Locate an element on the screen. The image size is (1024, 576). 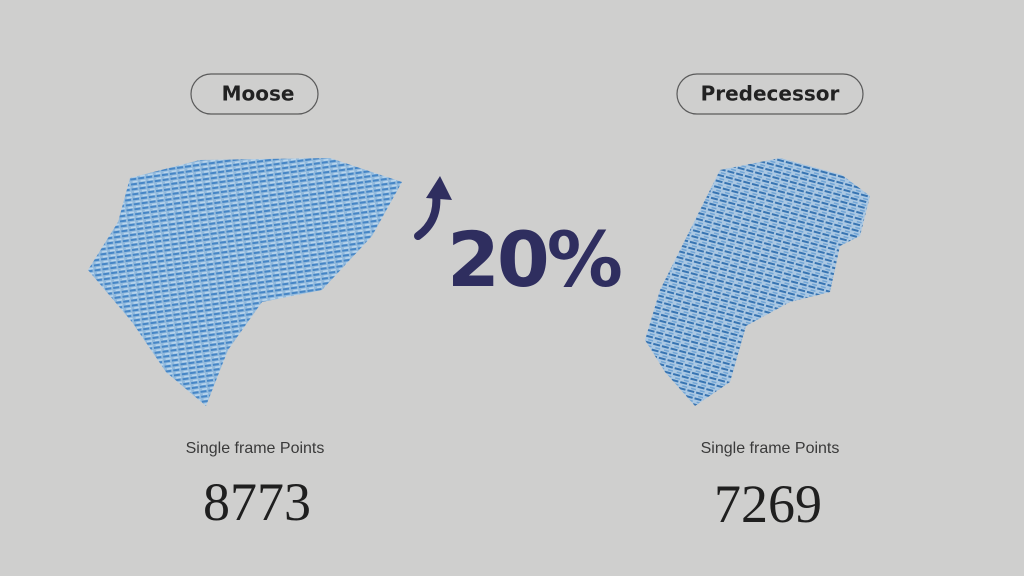
point-count: 8773 is located at coordinates (257, 502).